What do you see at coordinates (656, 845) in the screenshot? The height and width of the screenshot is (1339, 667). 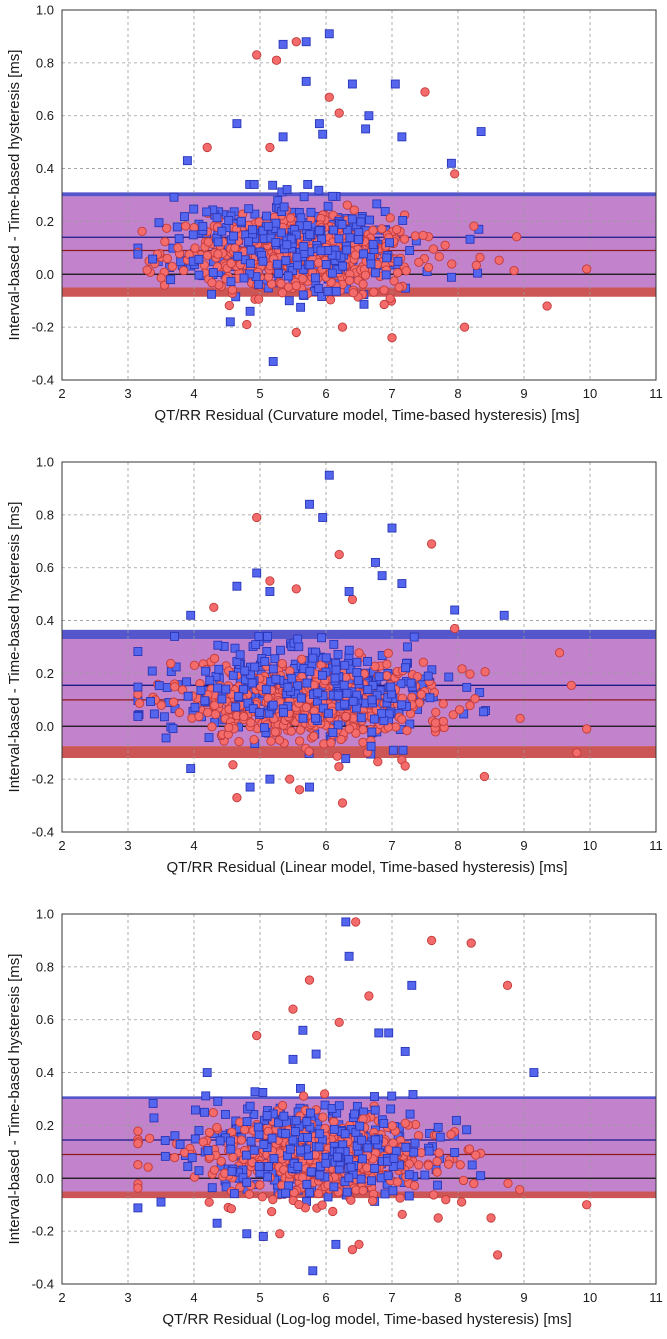 I see `x-tick-label: 11` at bounding box center [656, 845].